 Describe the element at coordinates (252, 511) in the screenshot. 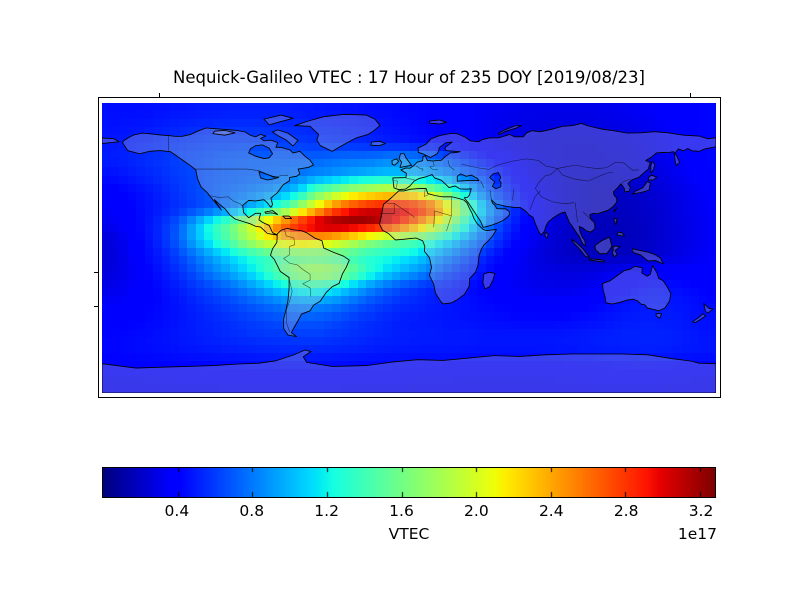

I see `colorbar-tick-label: 0.8` at that location.